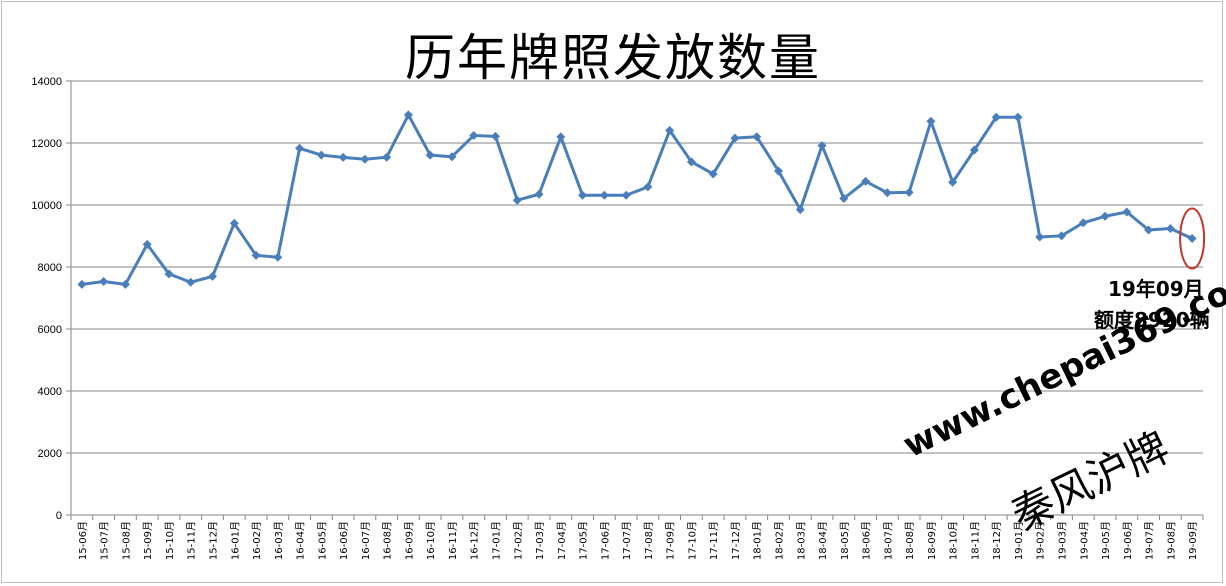 The height and width of the screenshot is (586, 1226). What do you see at coordinates (736, 540) in the screenshot?
I see `x-tick-label: 17-12月` at bounding box center [736, 540].